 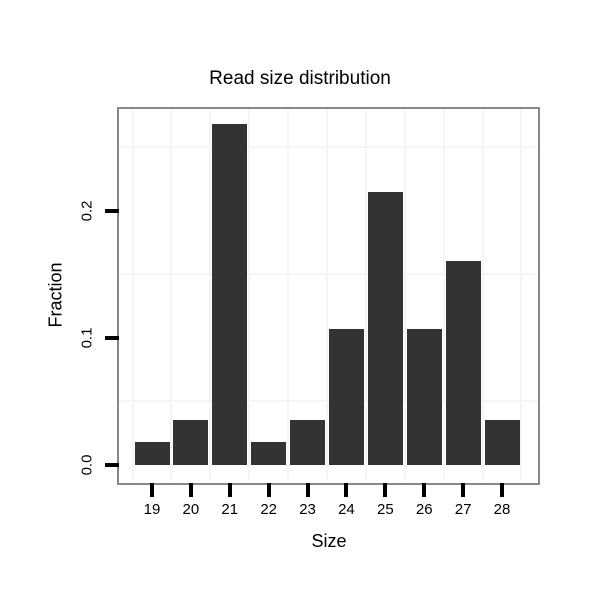 What do you see at coordinates (385, 509) in the screenshot?
I see `x-tick-label: 25` at bounding box center [385, 509].